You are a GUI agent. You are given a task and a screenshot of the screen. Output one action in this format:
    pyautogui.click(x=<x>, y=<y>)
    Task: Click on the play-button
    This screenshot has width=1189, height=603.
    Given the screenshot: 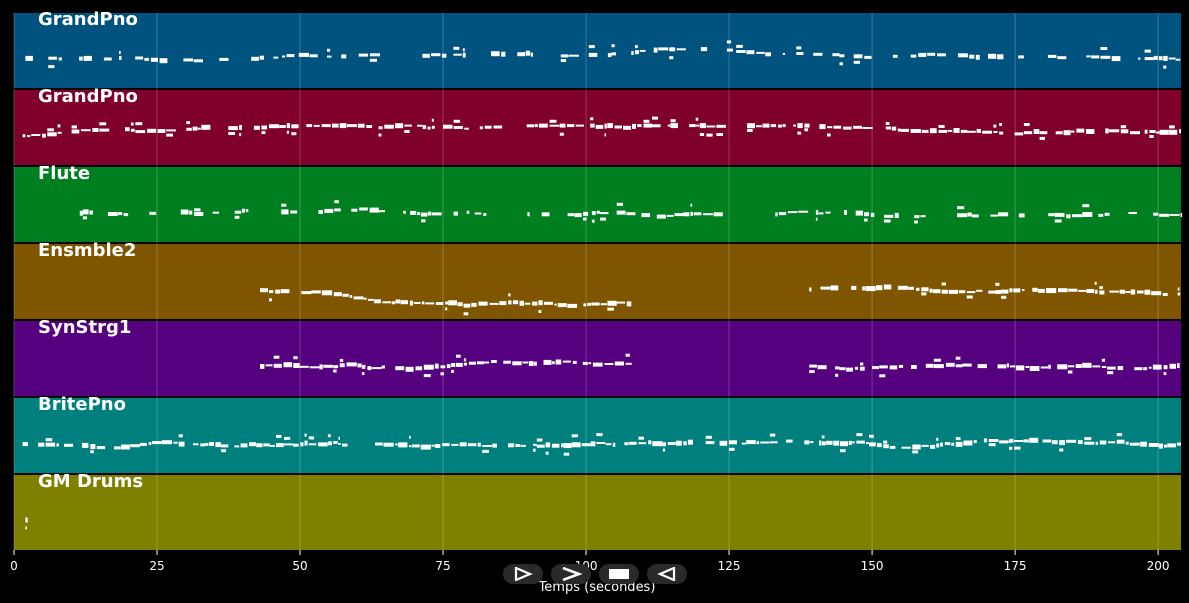 What is the action you would take?
    pyautogui.click(x=523, y=574)
    